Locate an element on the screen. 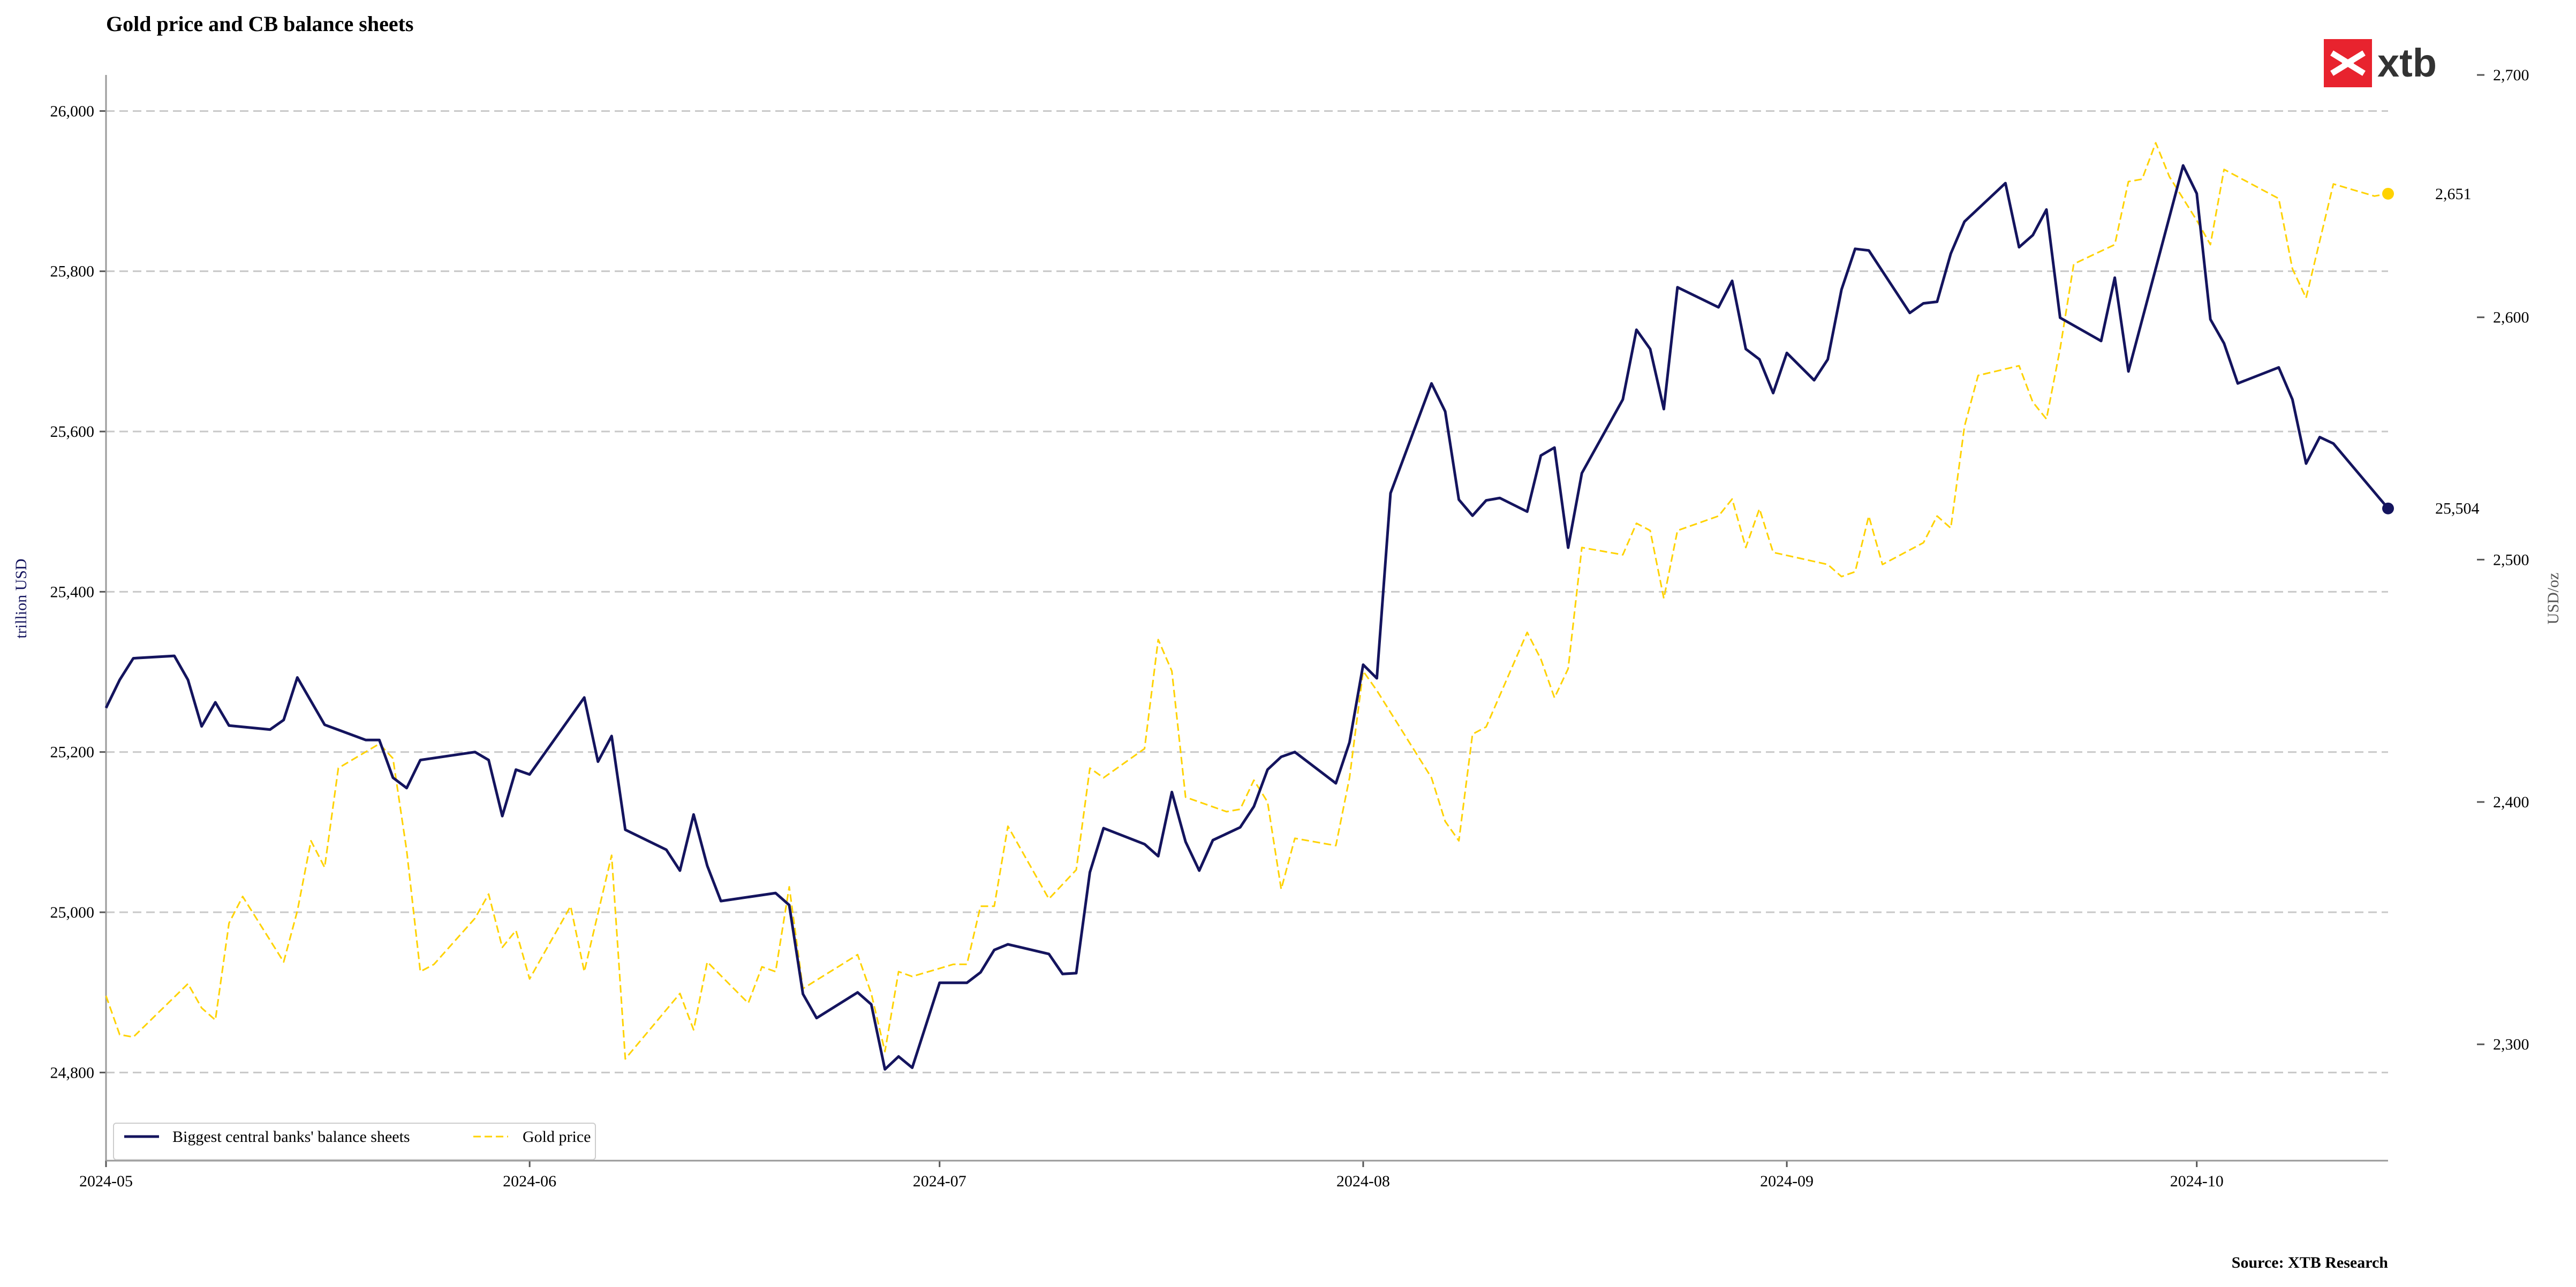 The width and height of the screenshot is (2576, 1287). x-tick-label: 2024-07 is located at coordinates (939, 1181).